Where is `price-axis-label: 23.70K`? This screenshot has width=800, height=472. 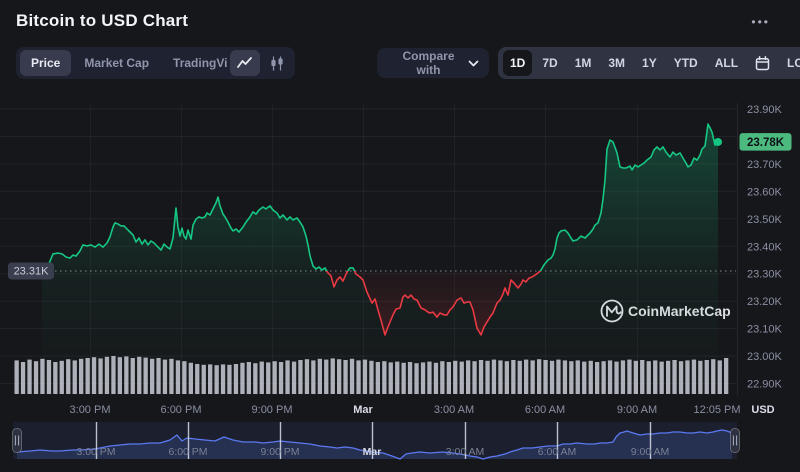 price-axis-label: 23.70K is located at coordinates (765, 165).